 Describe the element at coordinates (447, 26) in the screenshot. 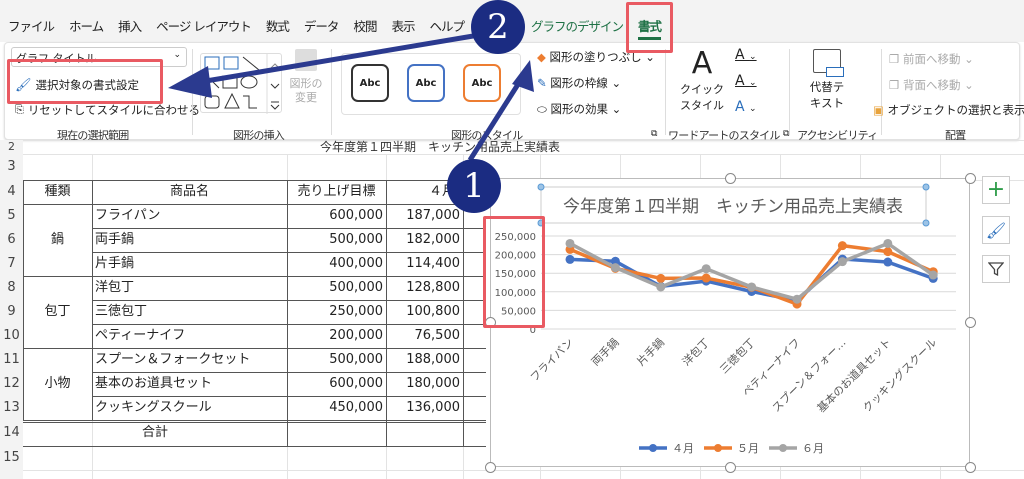

I see `tab-8: ヘルプ` at that location.